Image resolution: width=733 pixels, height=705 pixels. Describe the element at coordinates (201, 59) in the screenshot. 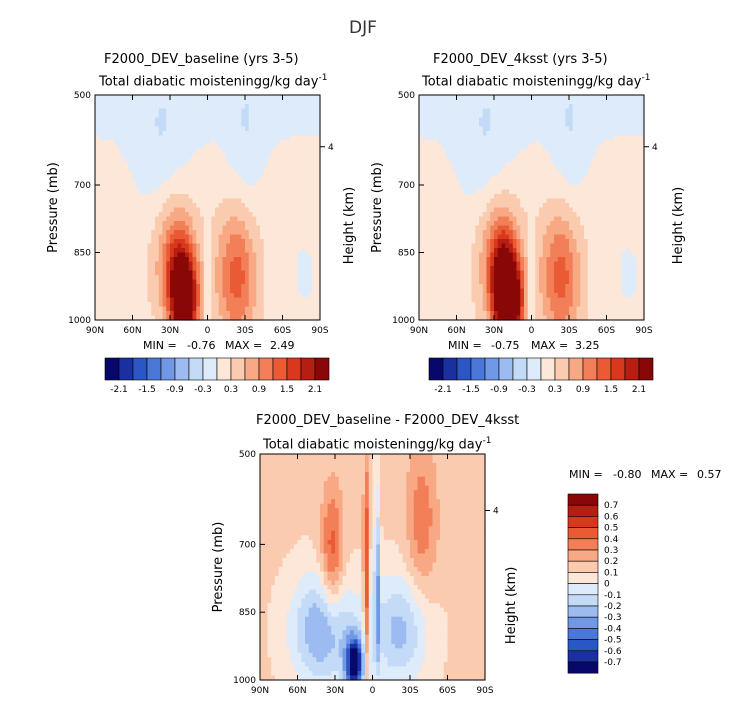

I see `left-panel-title: F2000_DEV_baseline (yrs 3-5)` at that location.